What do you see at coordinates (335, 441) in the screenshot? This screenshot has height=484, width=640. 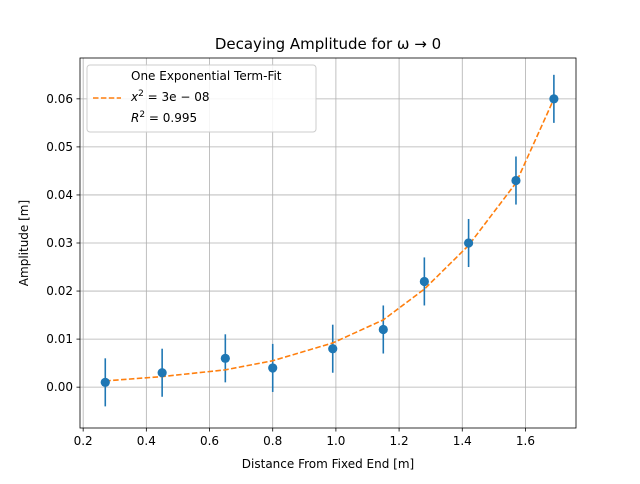 I see `x-tick-label: 1.0` at bounding box center [335, 441].